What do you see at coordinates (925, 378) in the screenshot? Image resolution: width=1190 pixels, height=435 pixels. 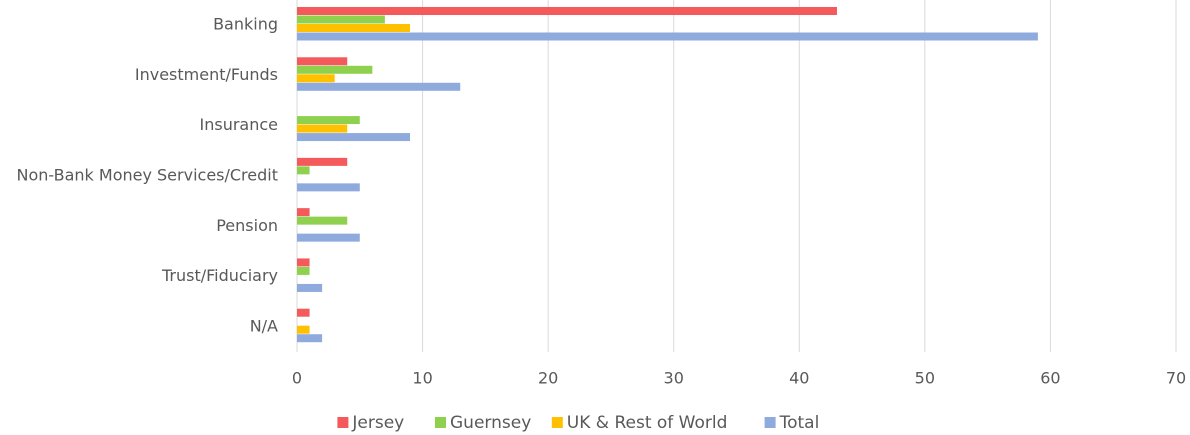 I see `x-tick-label: 50` at bounding box center [925, 378].